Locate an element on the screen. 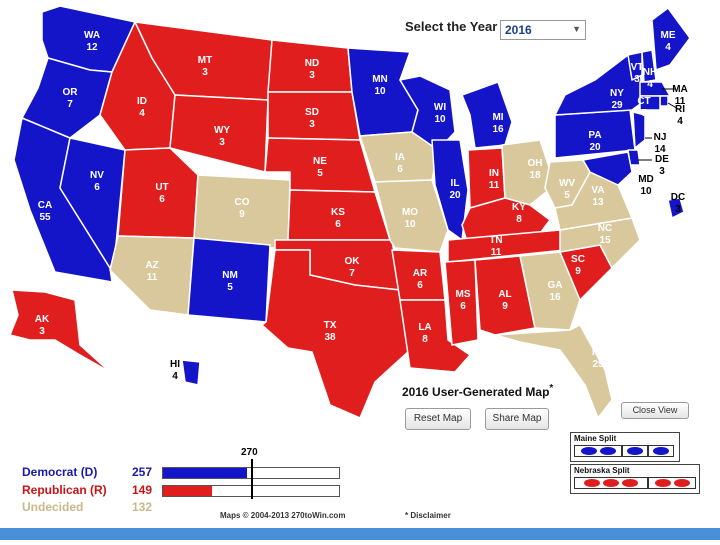 The height and width of the screenshot is (545, 720). legend-democrat: Democrat (D) 257 is located at coordinates (87, 472).